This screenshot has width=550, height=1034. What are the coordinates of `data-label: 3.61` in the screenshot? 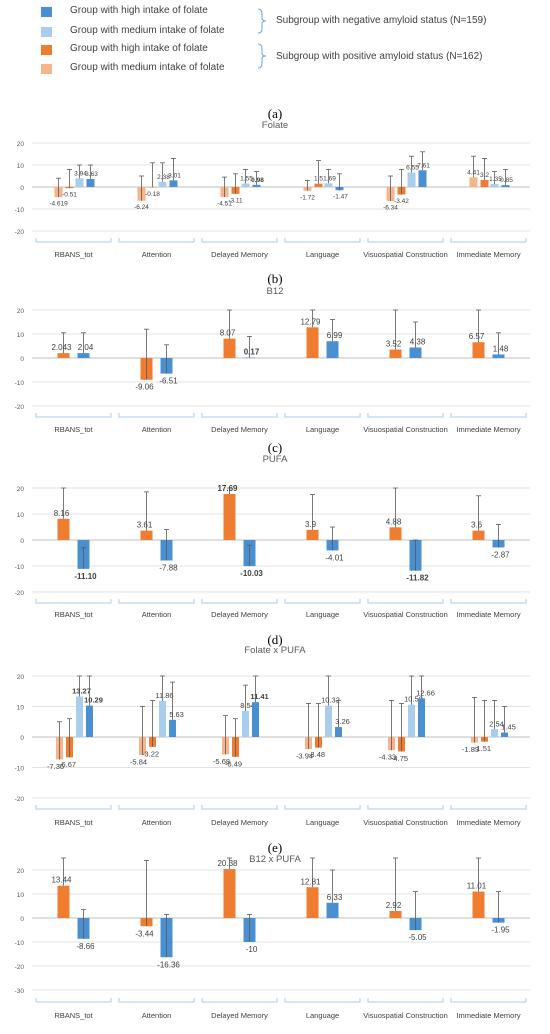 It's located at (145, 525).